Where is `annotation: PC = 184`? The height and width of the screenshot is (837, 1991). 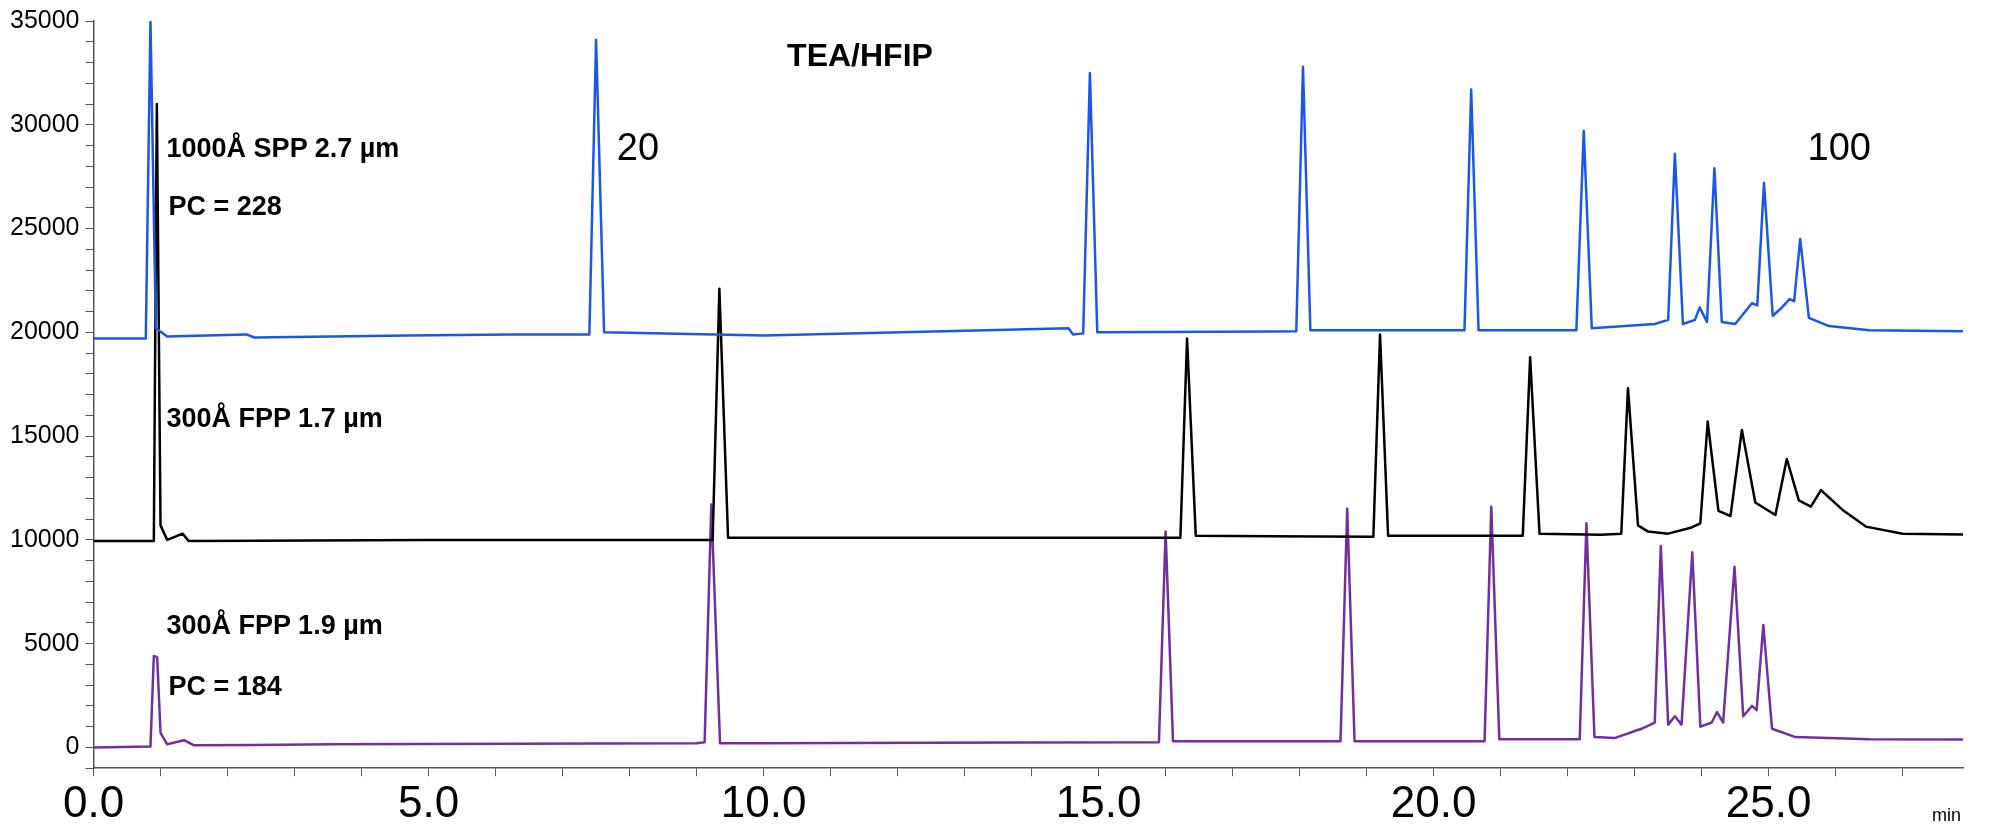 annotation: PC = 184 is located at coordinates (225, 686).